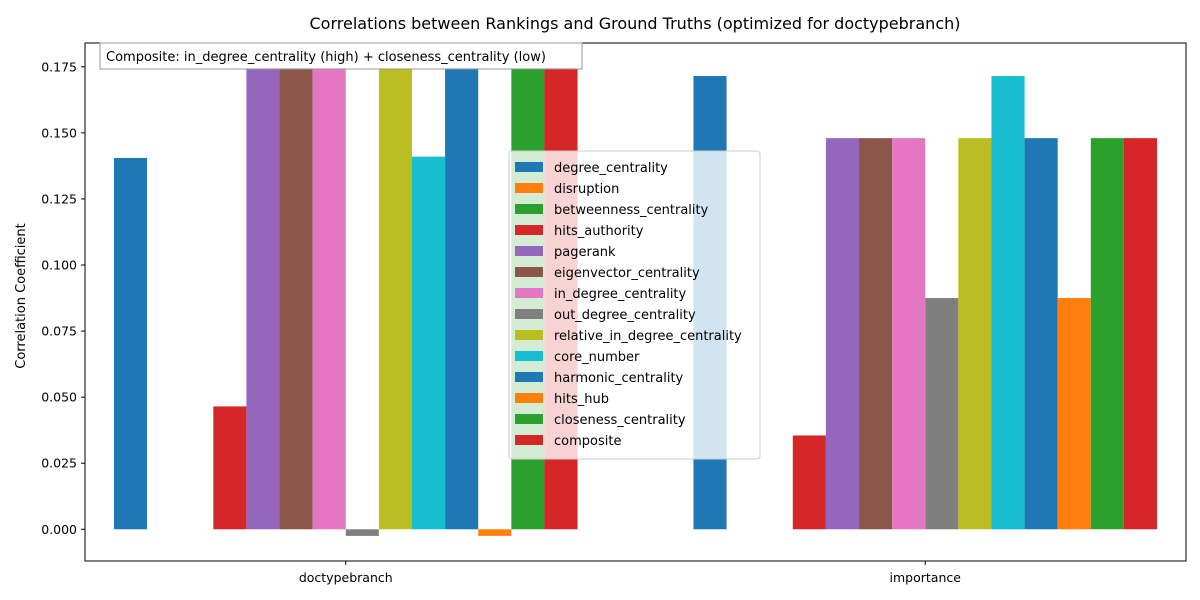 The width and height of the screenshot is (1200, 600). What do you see at coordinates (59, 331) in the screenshot?
I see `y-tick-label: 0.075` at bounding box center [59, 331].